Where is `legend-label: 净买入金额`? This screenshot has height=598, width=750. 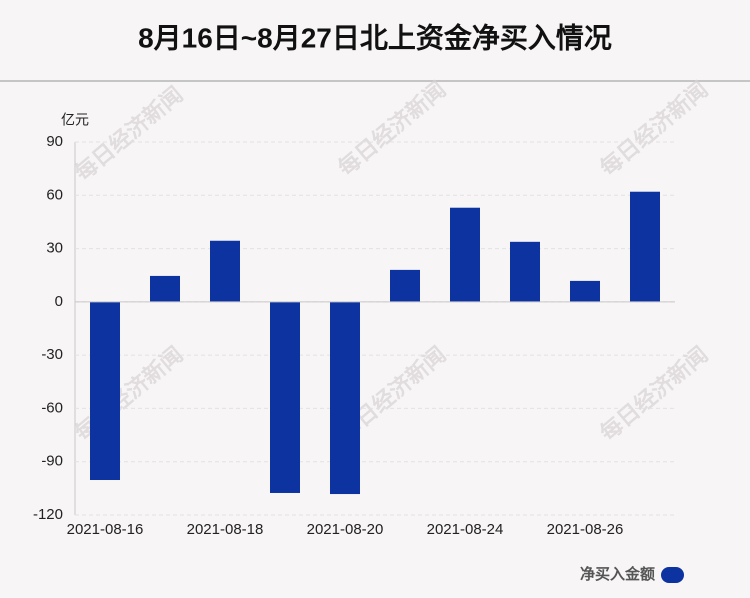 legend-label: 净买入金额 is located at coordinates (617, 574).